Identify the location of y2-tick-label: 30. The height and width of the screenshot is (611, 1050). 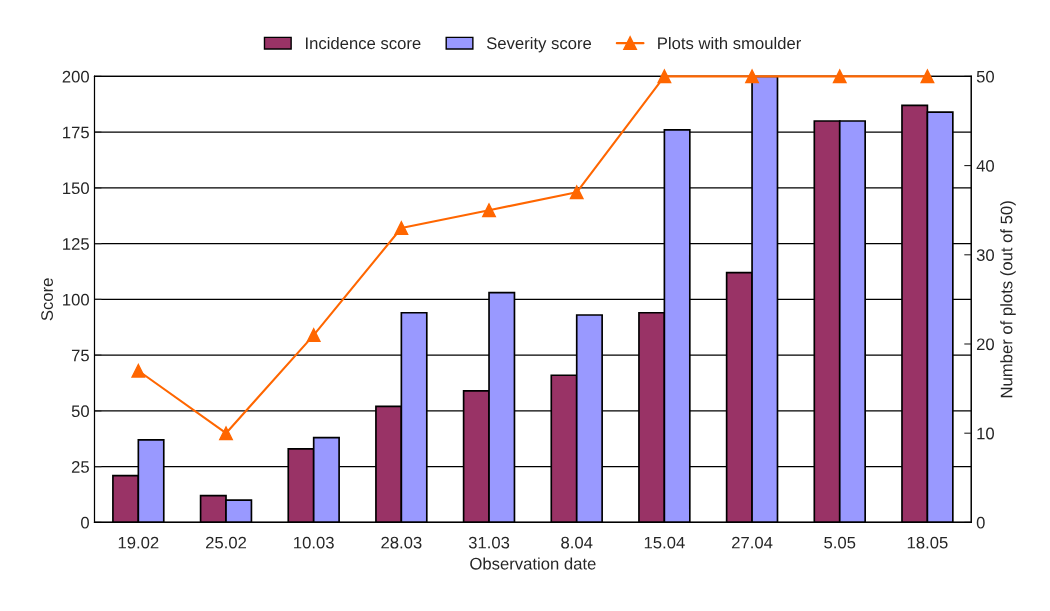
(985, 255).